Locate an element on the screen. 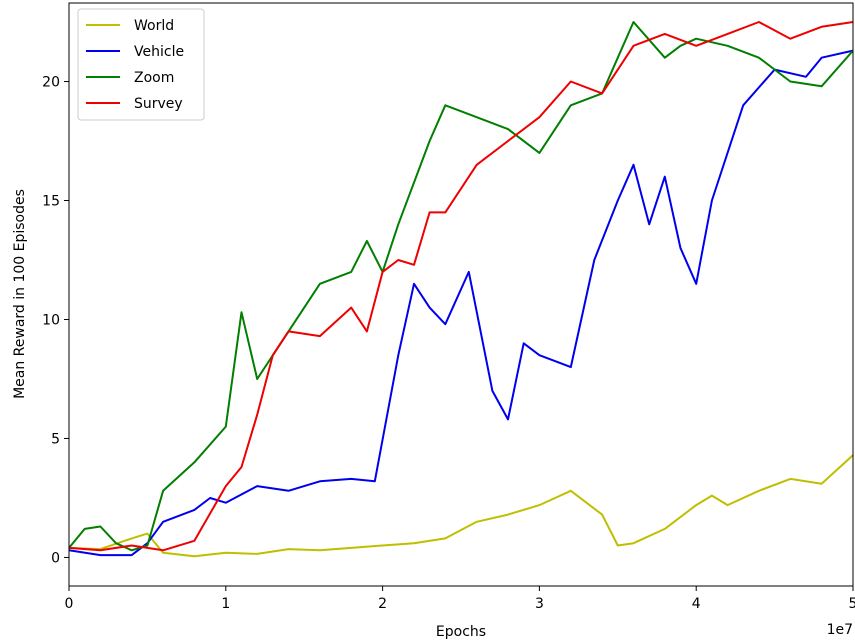 The height and width of the screenshot is (643, 855). y-axis-ticks: 0 5 10 15 20 is located at coordinates (55, 320).